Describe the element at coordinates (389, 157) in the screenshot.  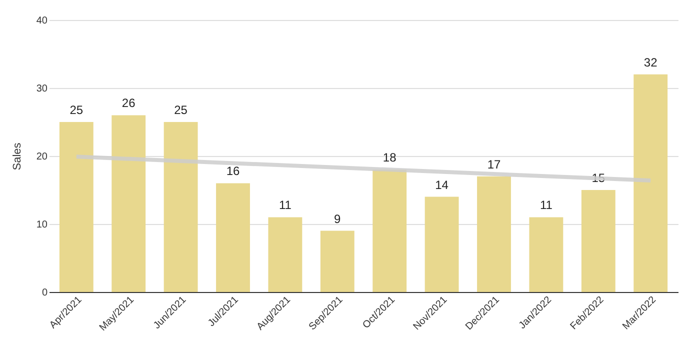
I see `data-label: 18` at that location.